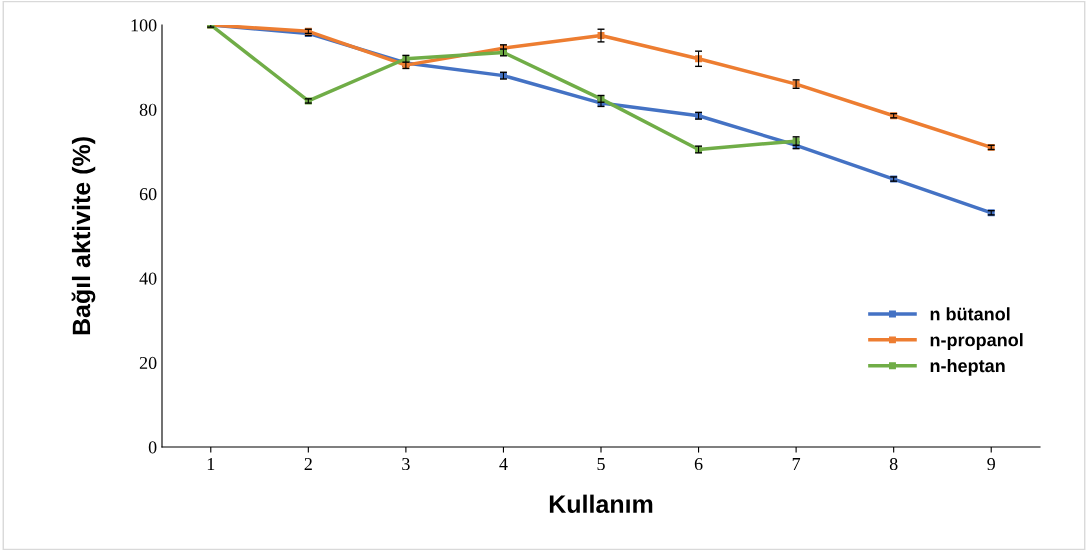 The height and width of the screenshot is (551, 1088). What do you see at coordinates (148, 194) in the screenshot?
I see `y-tick-label: 60` at bounding box center [148, 194].